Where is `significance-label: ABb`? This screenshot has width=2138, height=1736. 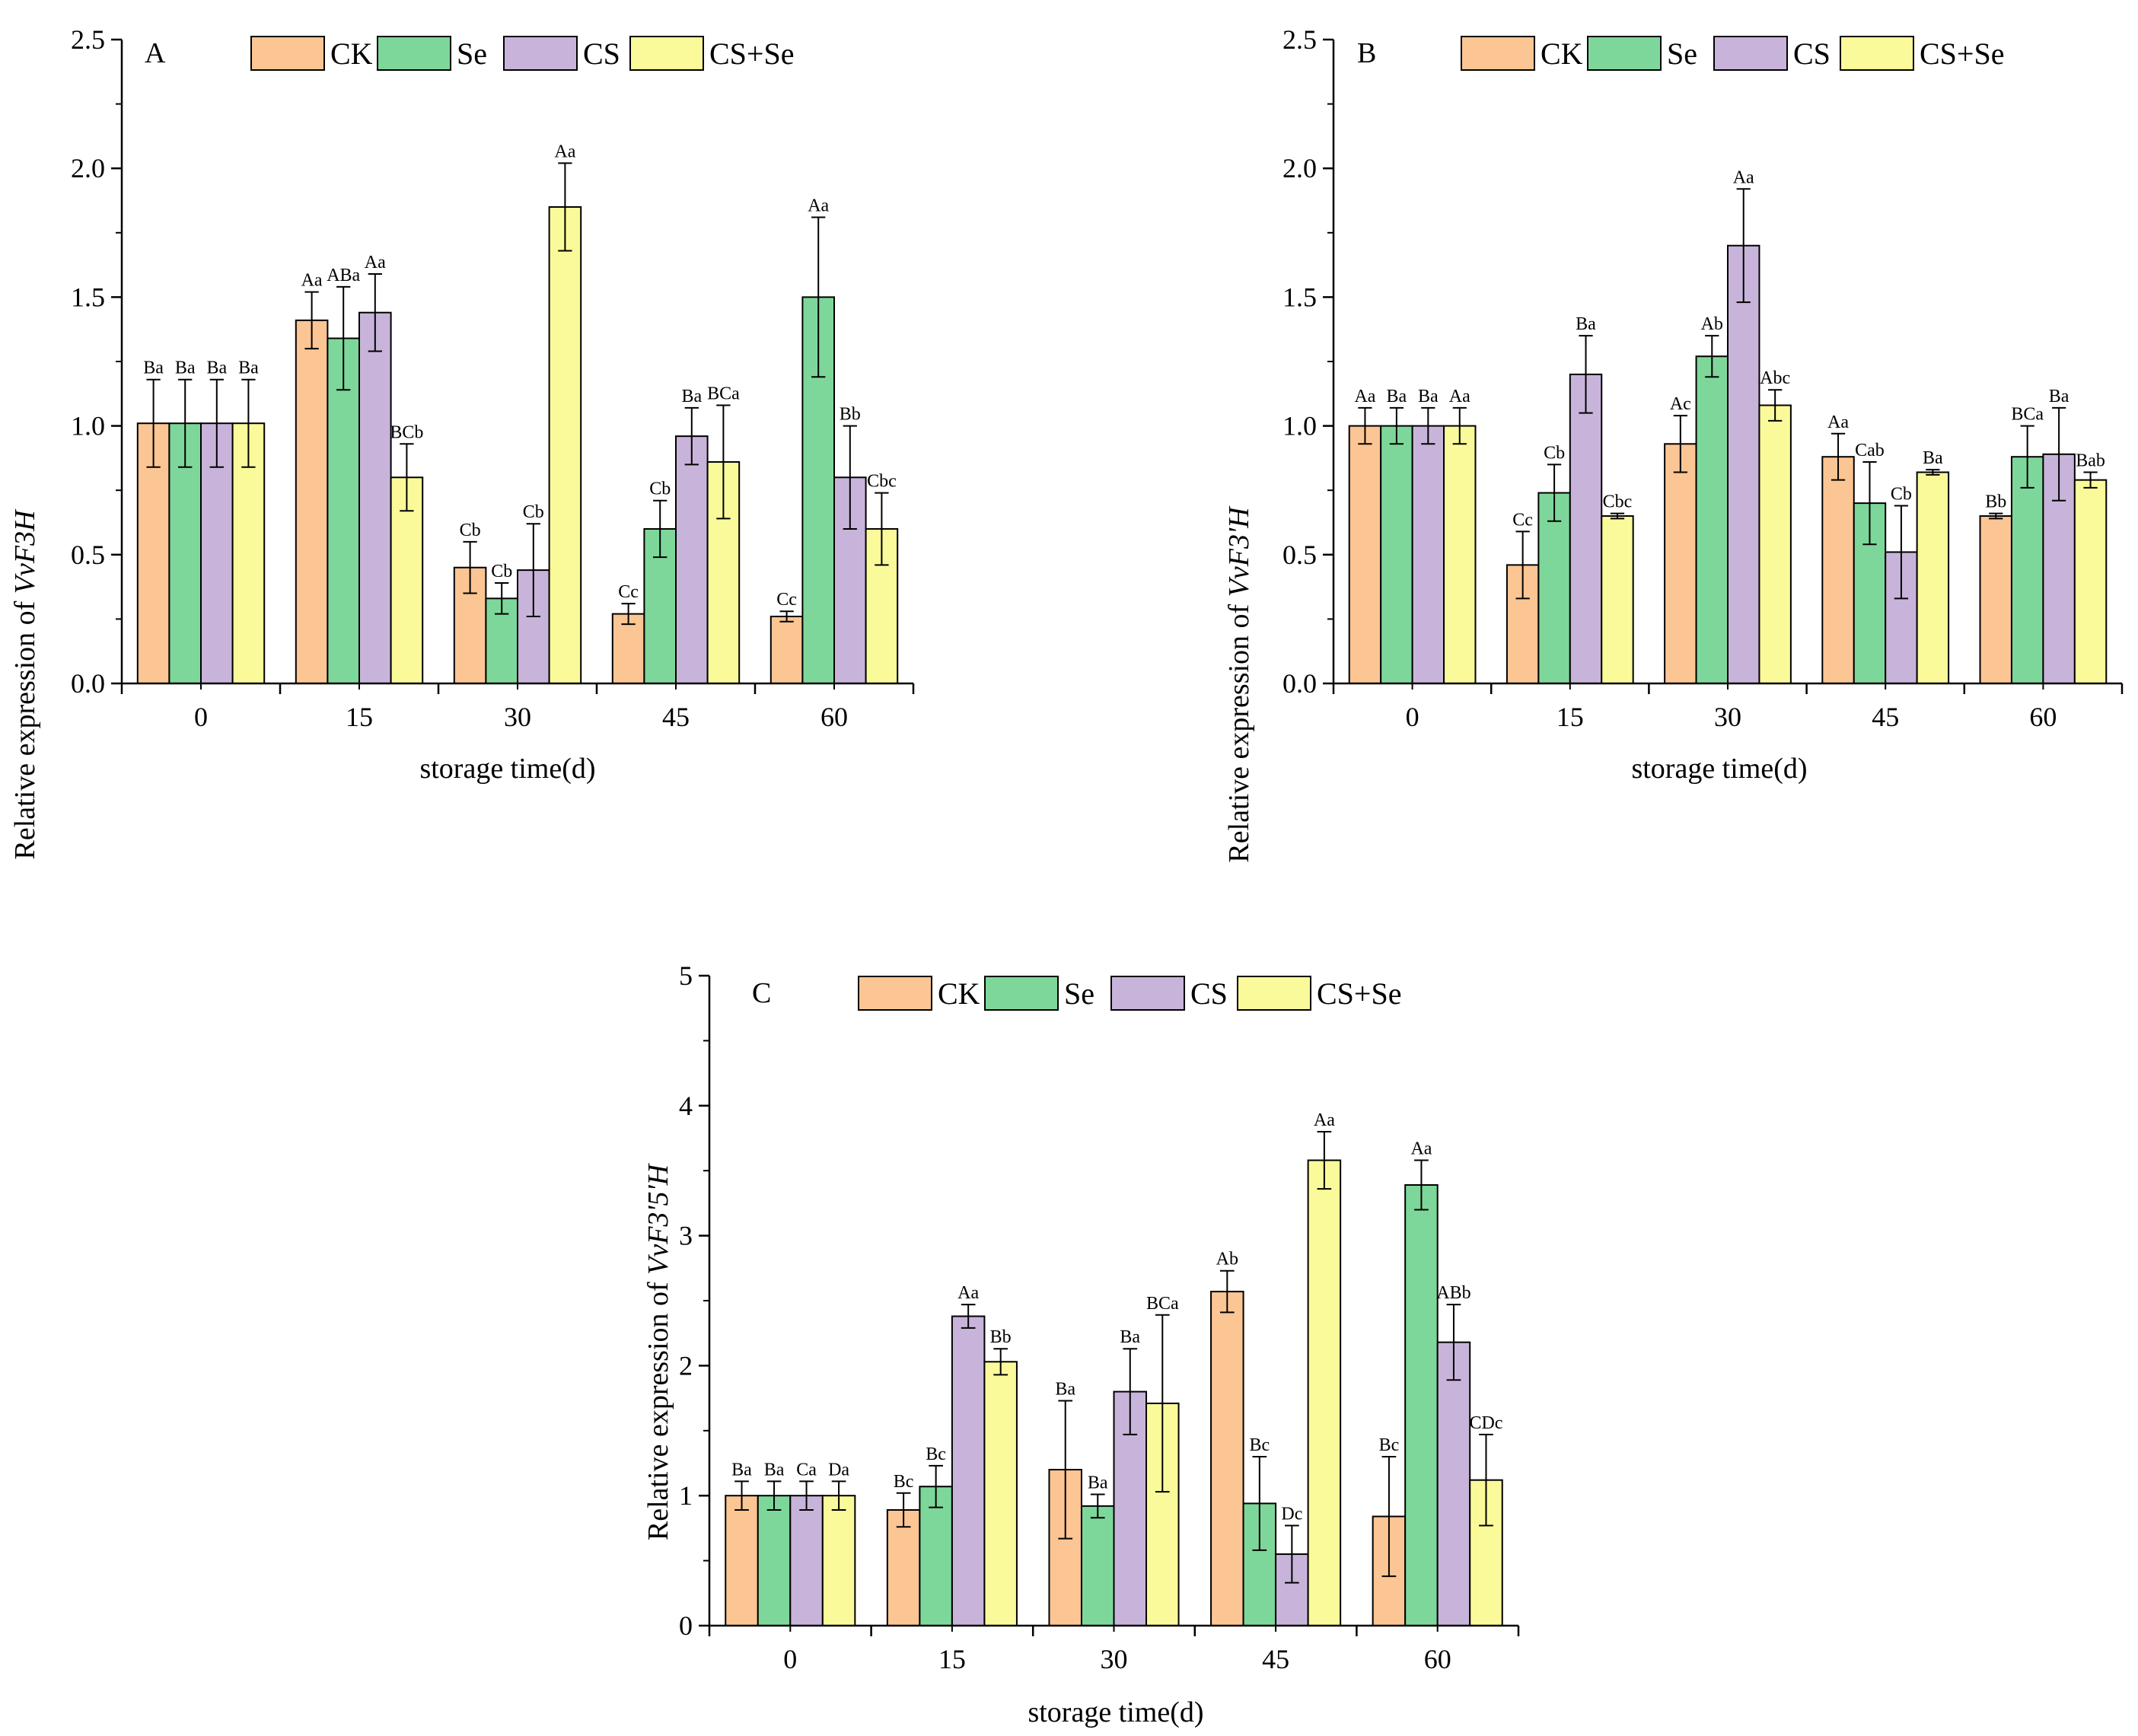
significance-label: ABb is located at coordinates (1453, 1293).